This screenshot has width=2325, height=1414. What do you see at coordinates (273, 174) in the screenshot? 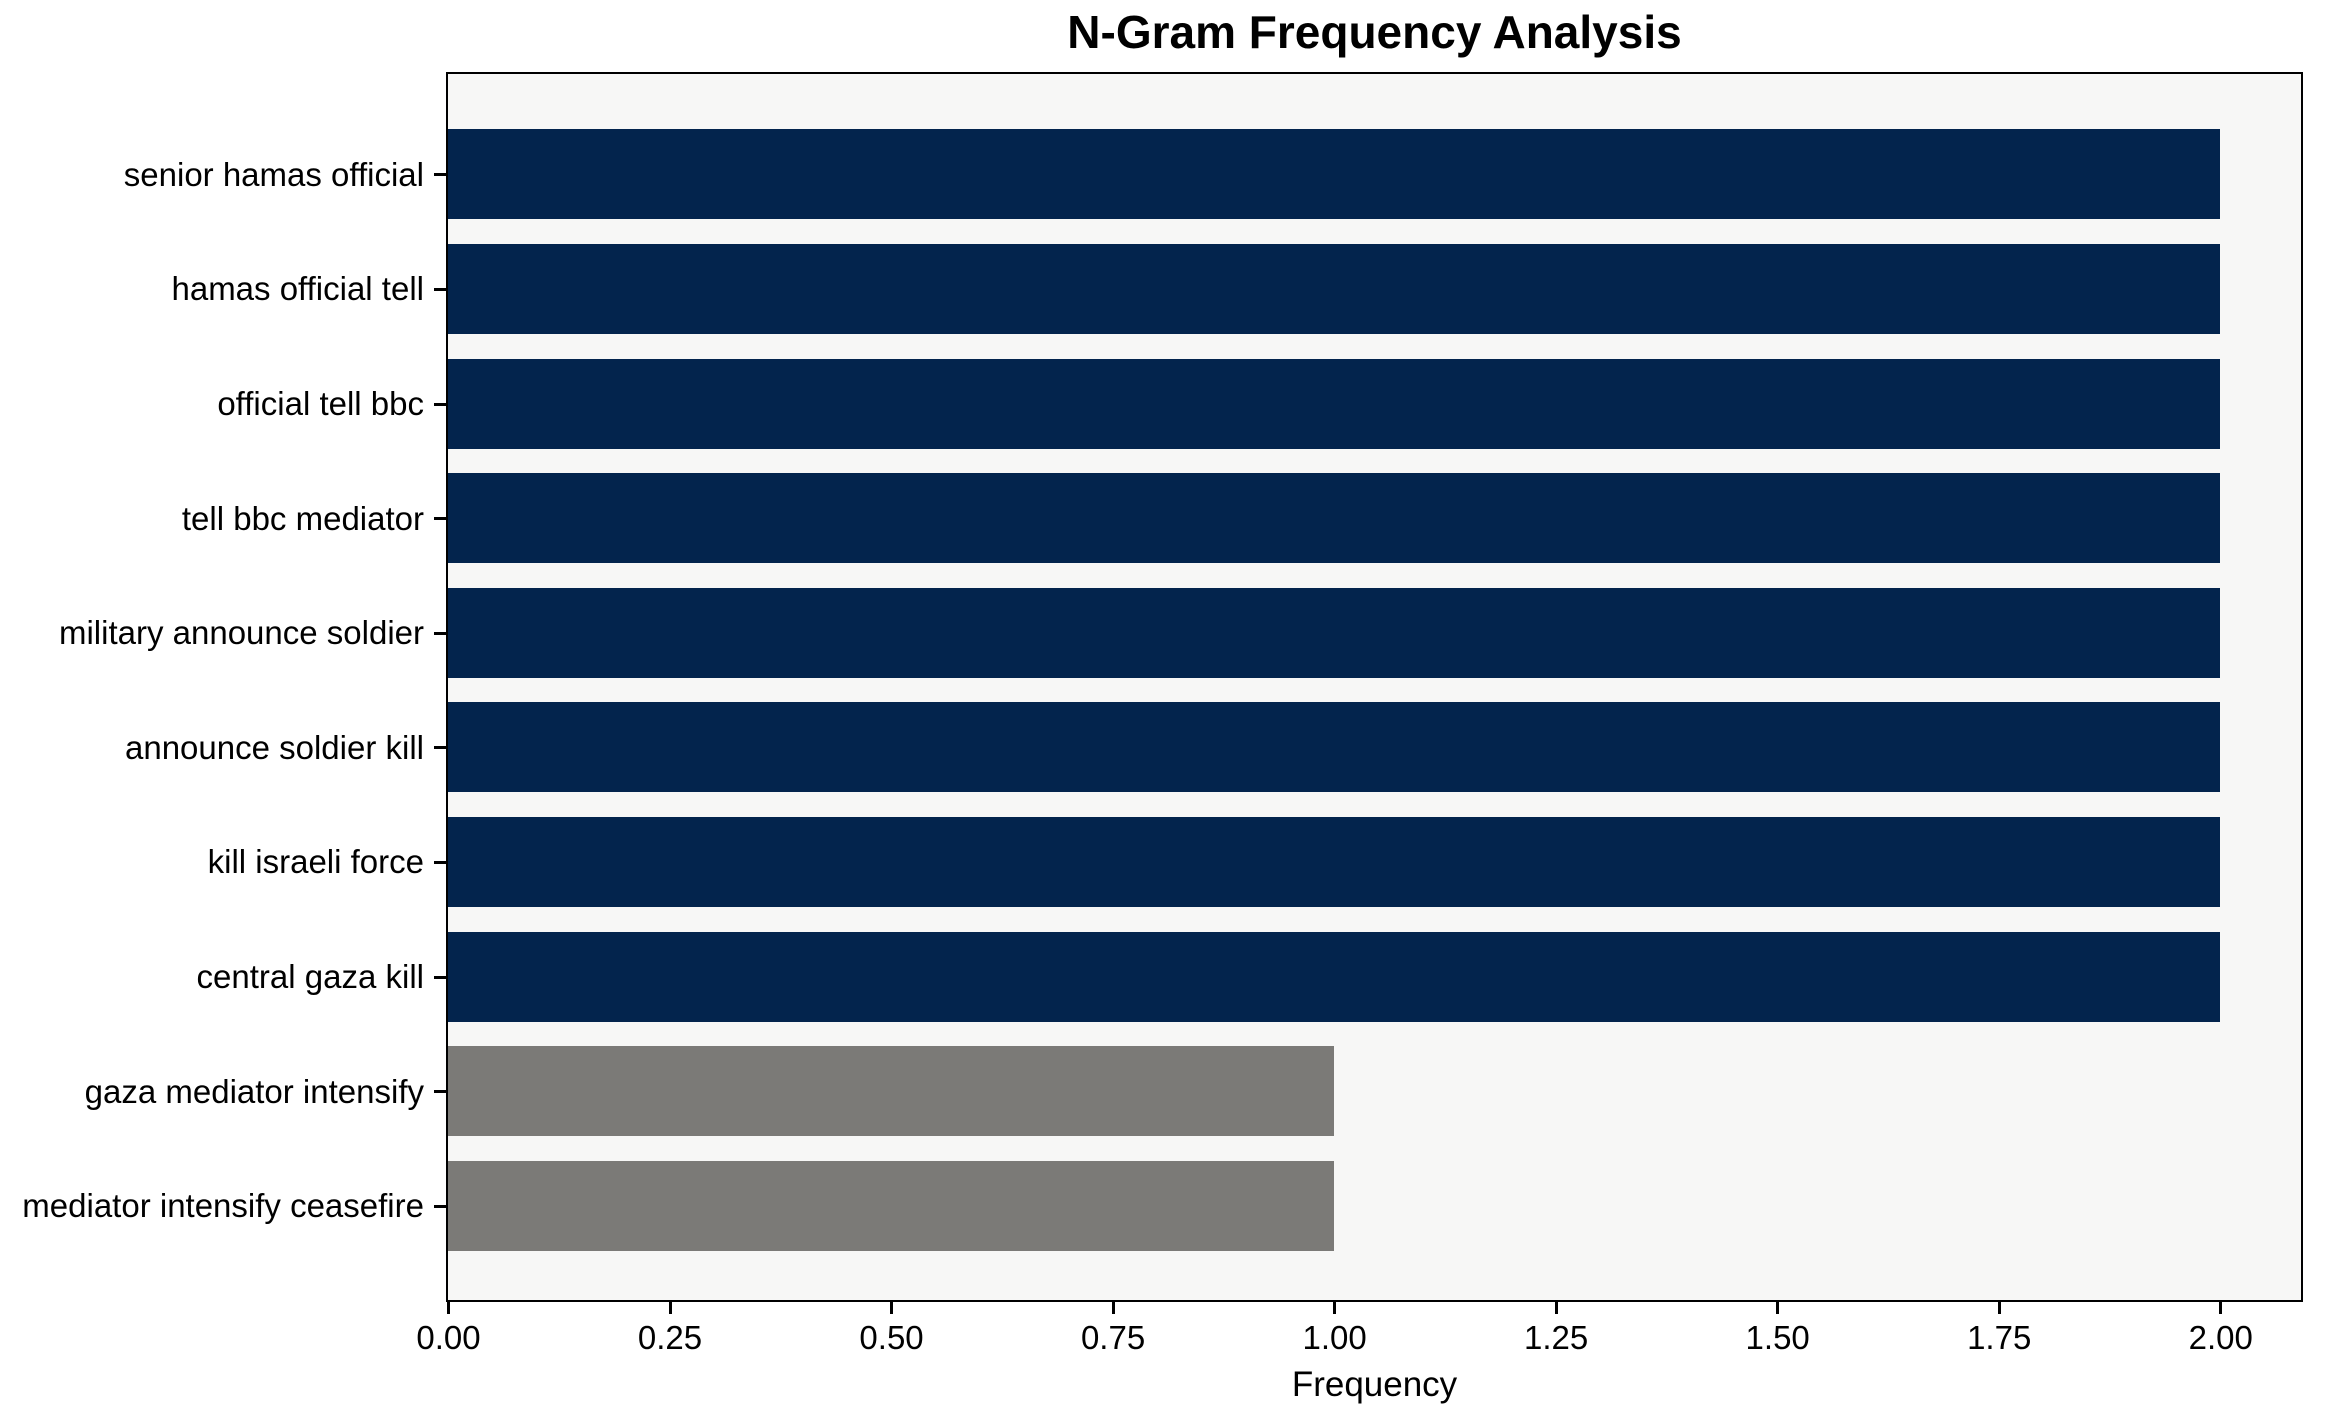
I see `y-tick-label: senior hamas official` at bounding box center [273, 174].